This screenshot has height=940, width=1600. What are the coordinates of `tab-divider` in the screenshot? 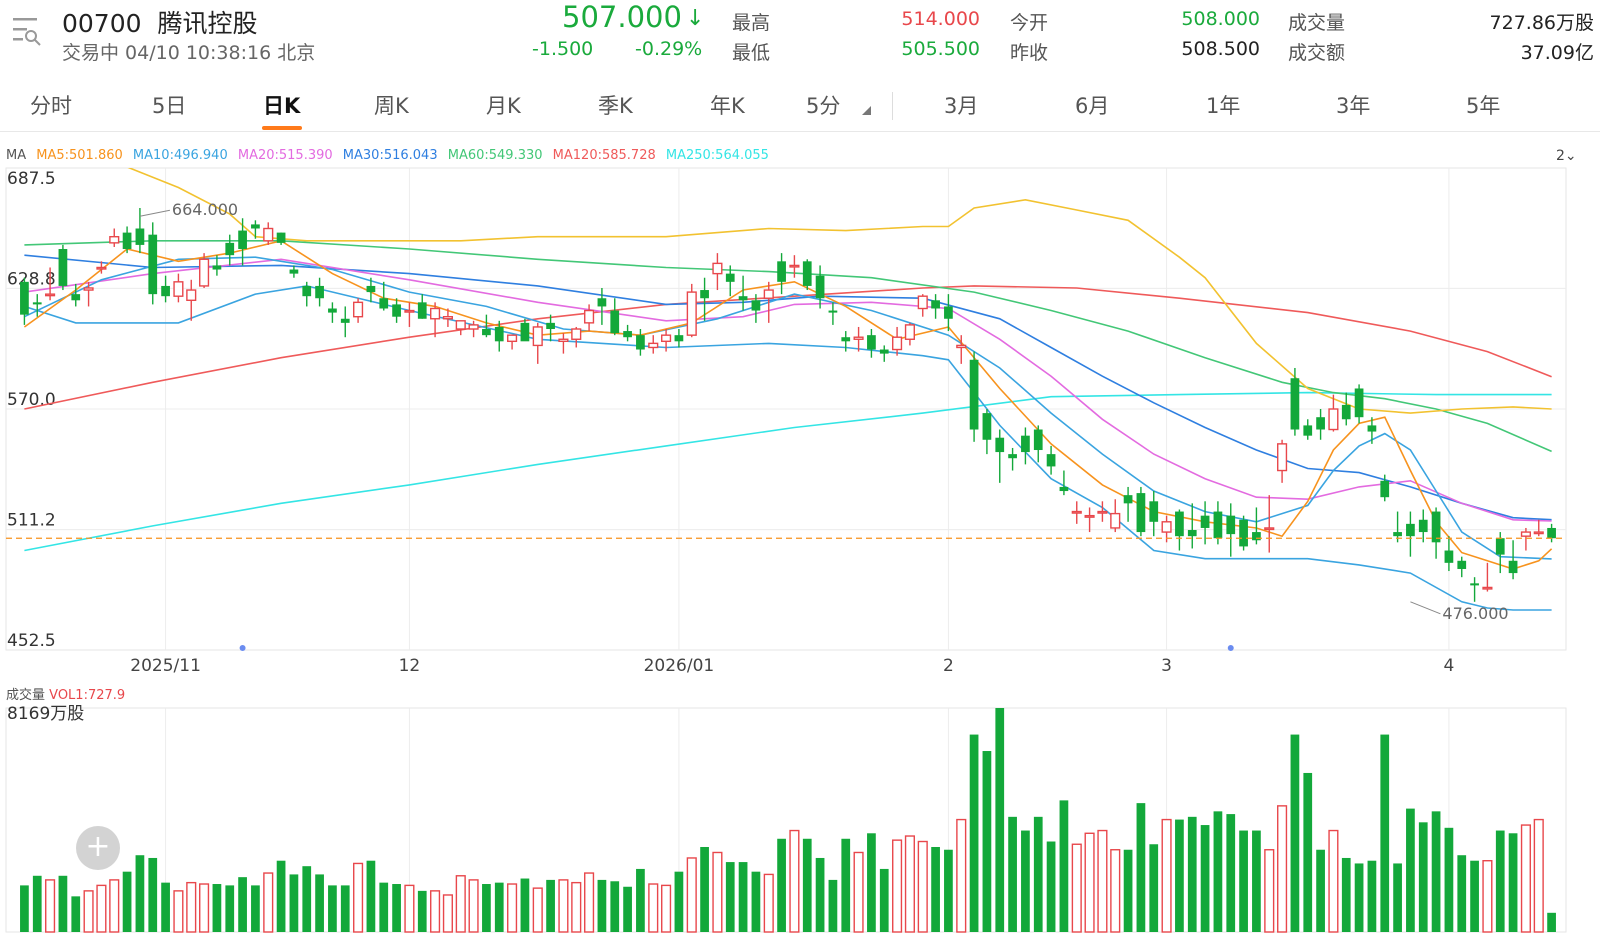 It's located at (892, 106).